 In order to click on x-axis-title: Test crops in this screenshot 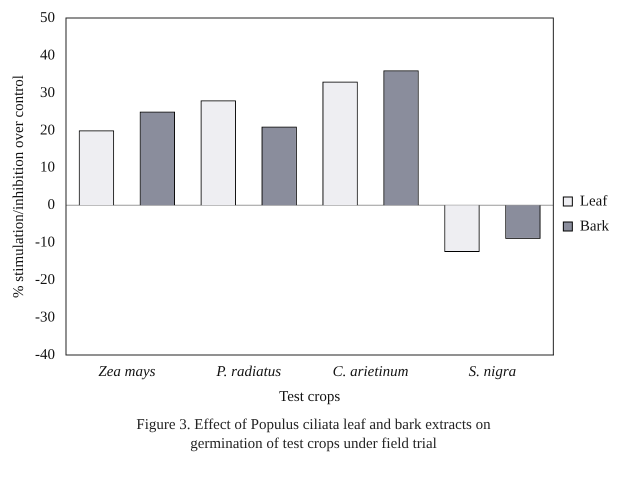, I will do `click(309, 396)`.